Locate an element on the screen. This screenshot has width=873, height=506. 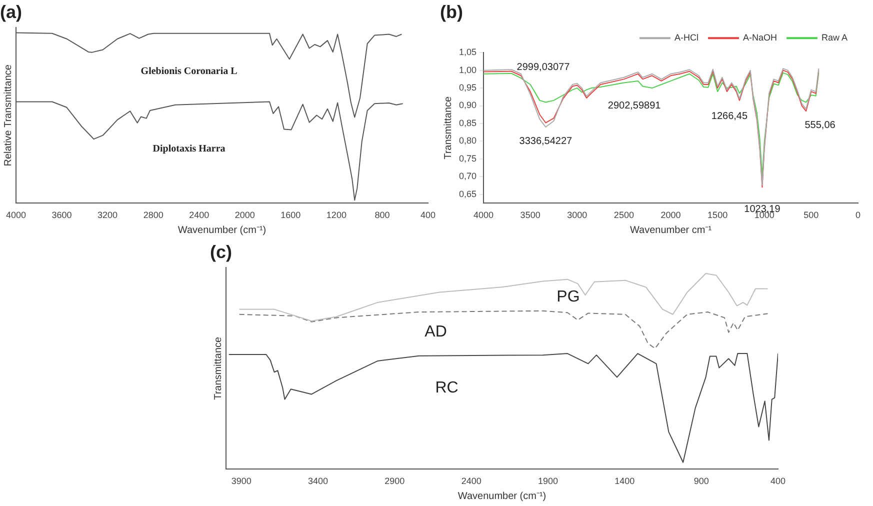
x-tick-label: 1500 is located at coordinates (718, 215).